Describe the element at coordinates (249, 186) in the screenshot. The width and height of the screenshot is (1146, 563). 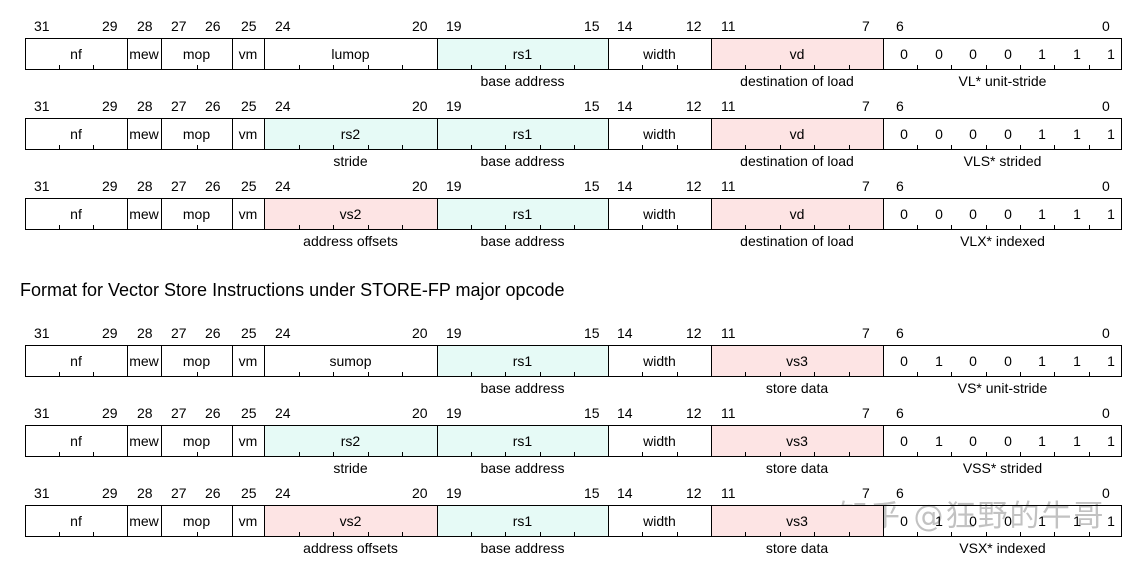
I see `bit-number: 25` at that location.